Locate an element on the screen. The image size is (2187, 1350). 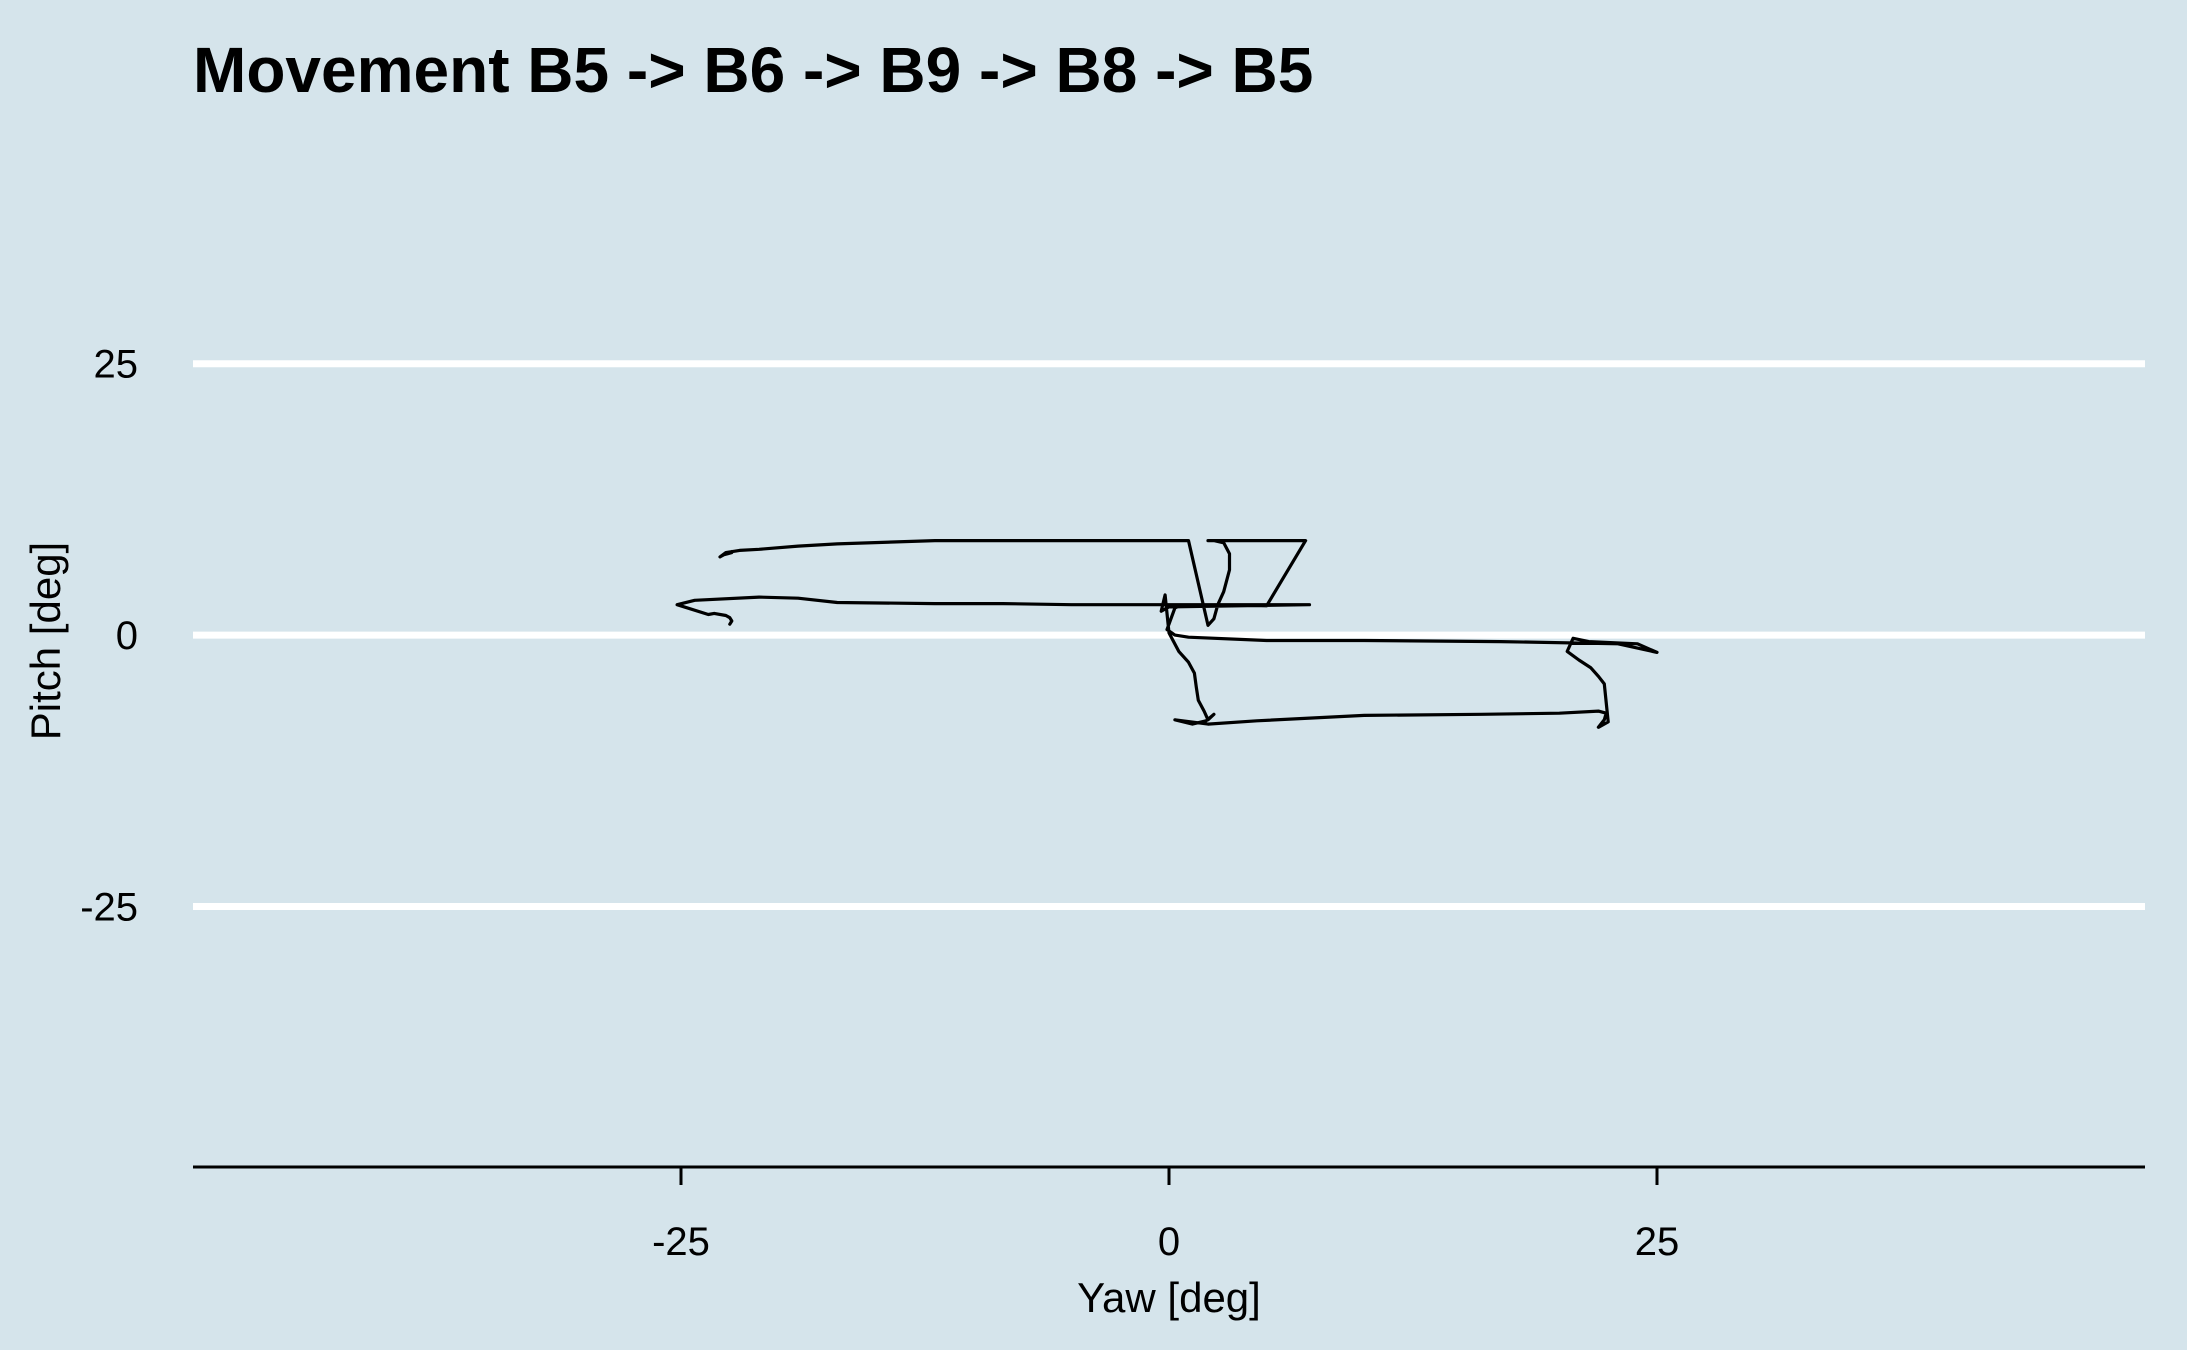
y-tick-labels: 25 0 -25 is located at coordinates (109, 636).